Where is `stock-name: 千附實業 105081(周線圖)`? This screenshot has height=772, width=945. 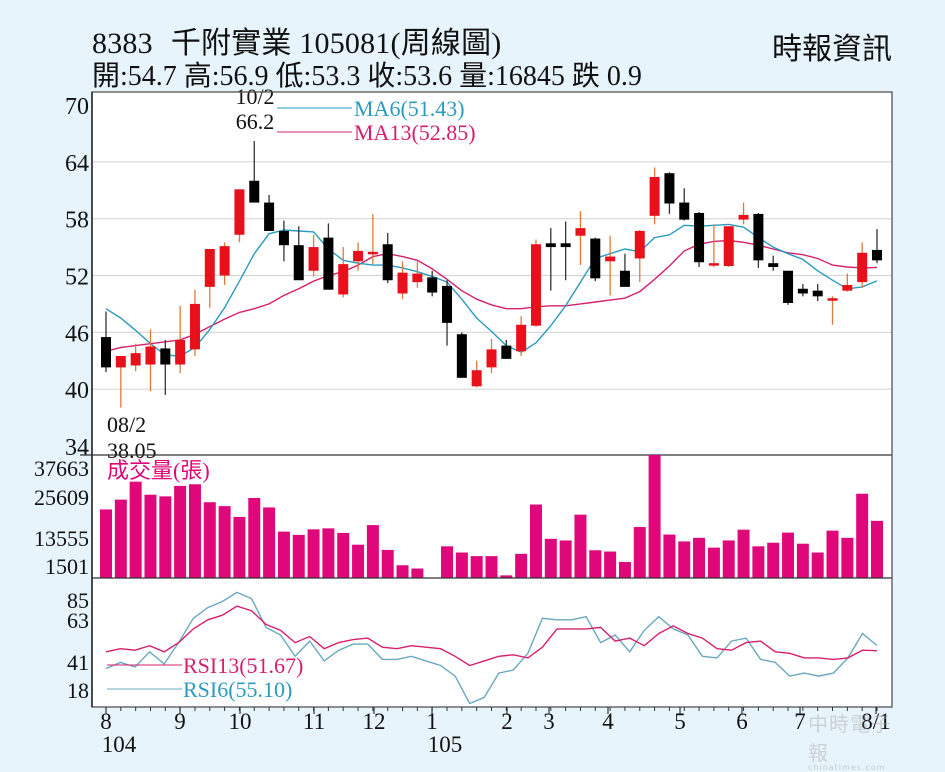
stock-name: 千附實業 105081(周線圖) is located at coordinates (336, 43).